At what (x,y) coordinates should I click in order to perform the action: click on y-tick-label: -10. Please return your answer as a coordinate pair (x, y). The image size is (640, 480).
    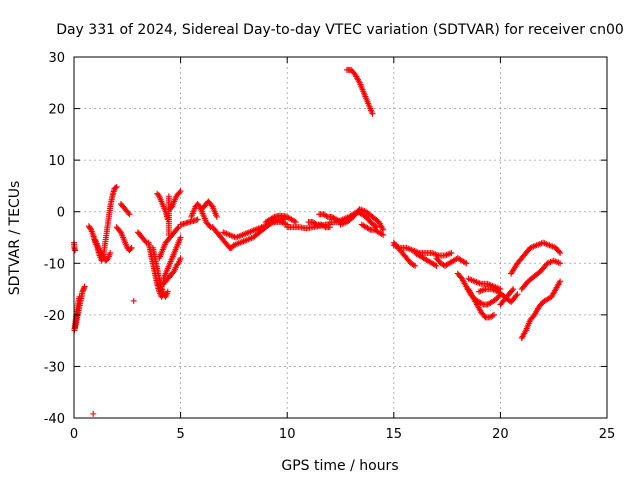
    Looking at the image, I should click on (54, 264).